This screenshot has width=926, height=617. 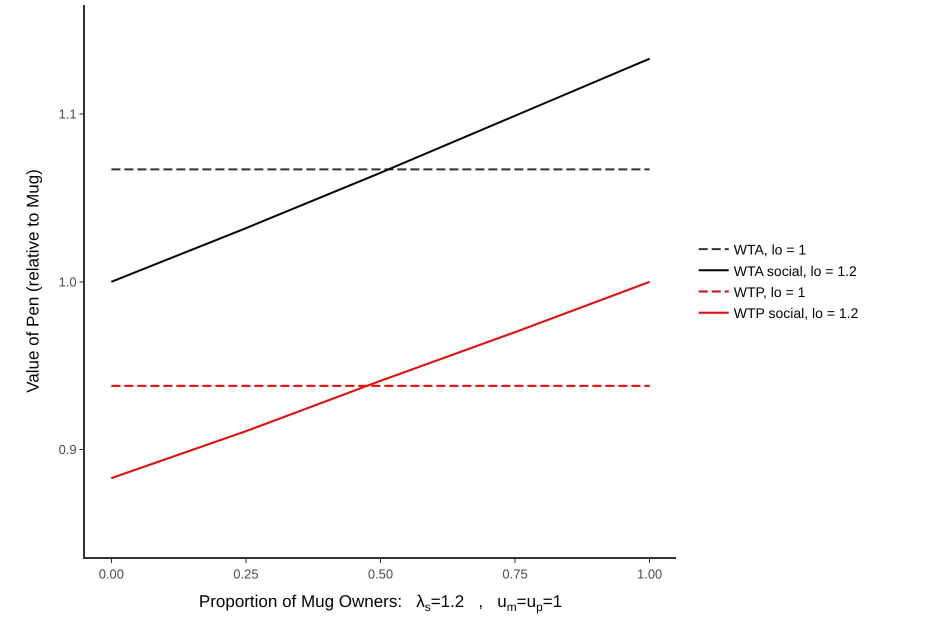 I want to click on legend-label: WTA, lo = 1, so click(x=770, y=250).